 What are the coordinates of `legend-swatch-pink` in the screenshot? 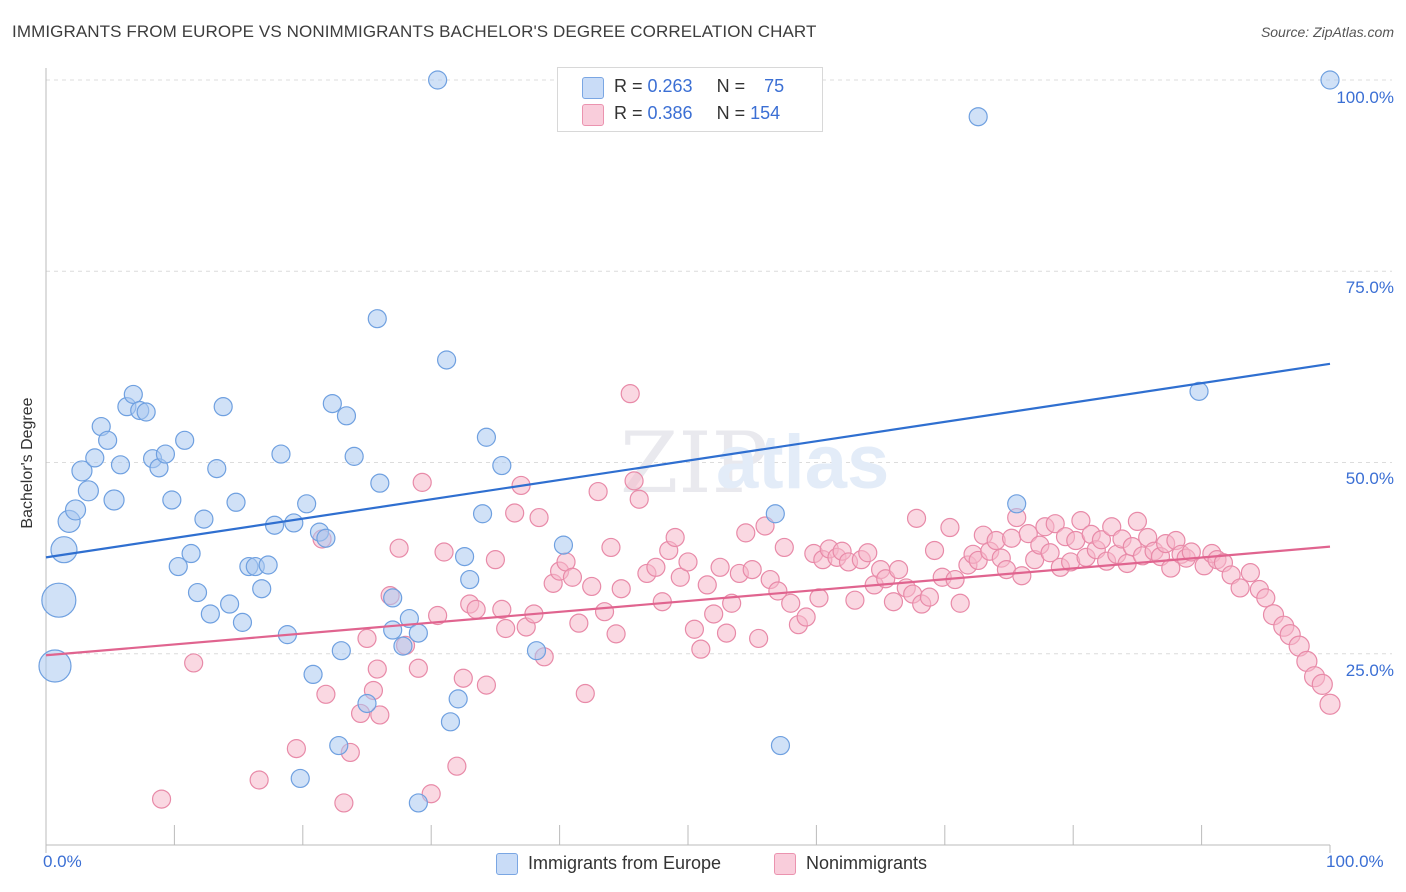 It's located at (785, 864).